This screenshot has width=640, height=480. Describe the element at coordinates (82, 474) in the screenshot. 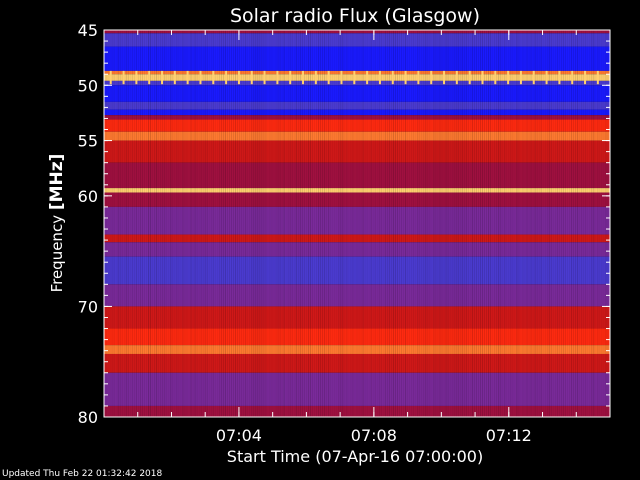

I see `update-timestamp: Updated Thu Feb 22 01:32:42 2018` at that location.